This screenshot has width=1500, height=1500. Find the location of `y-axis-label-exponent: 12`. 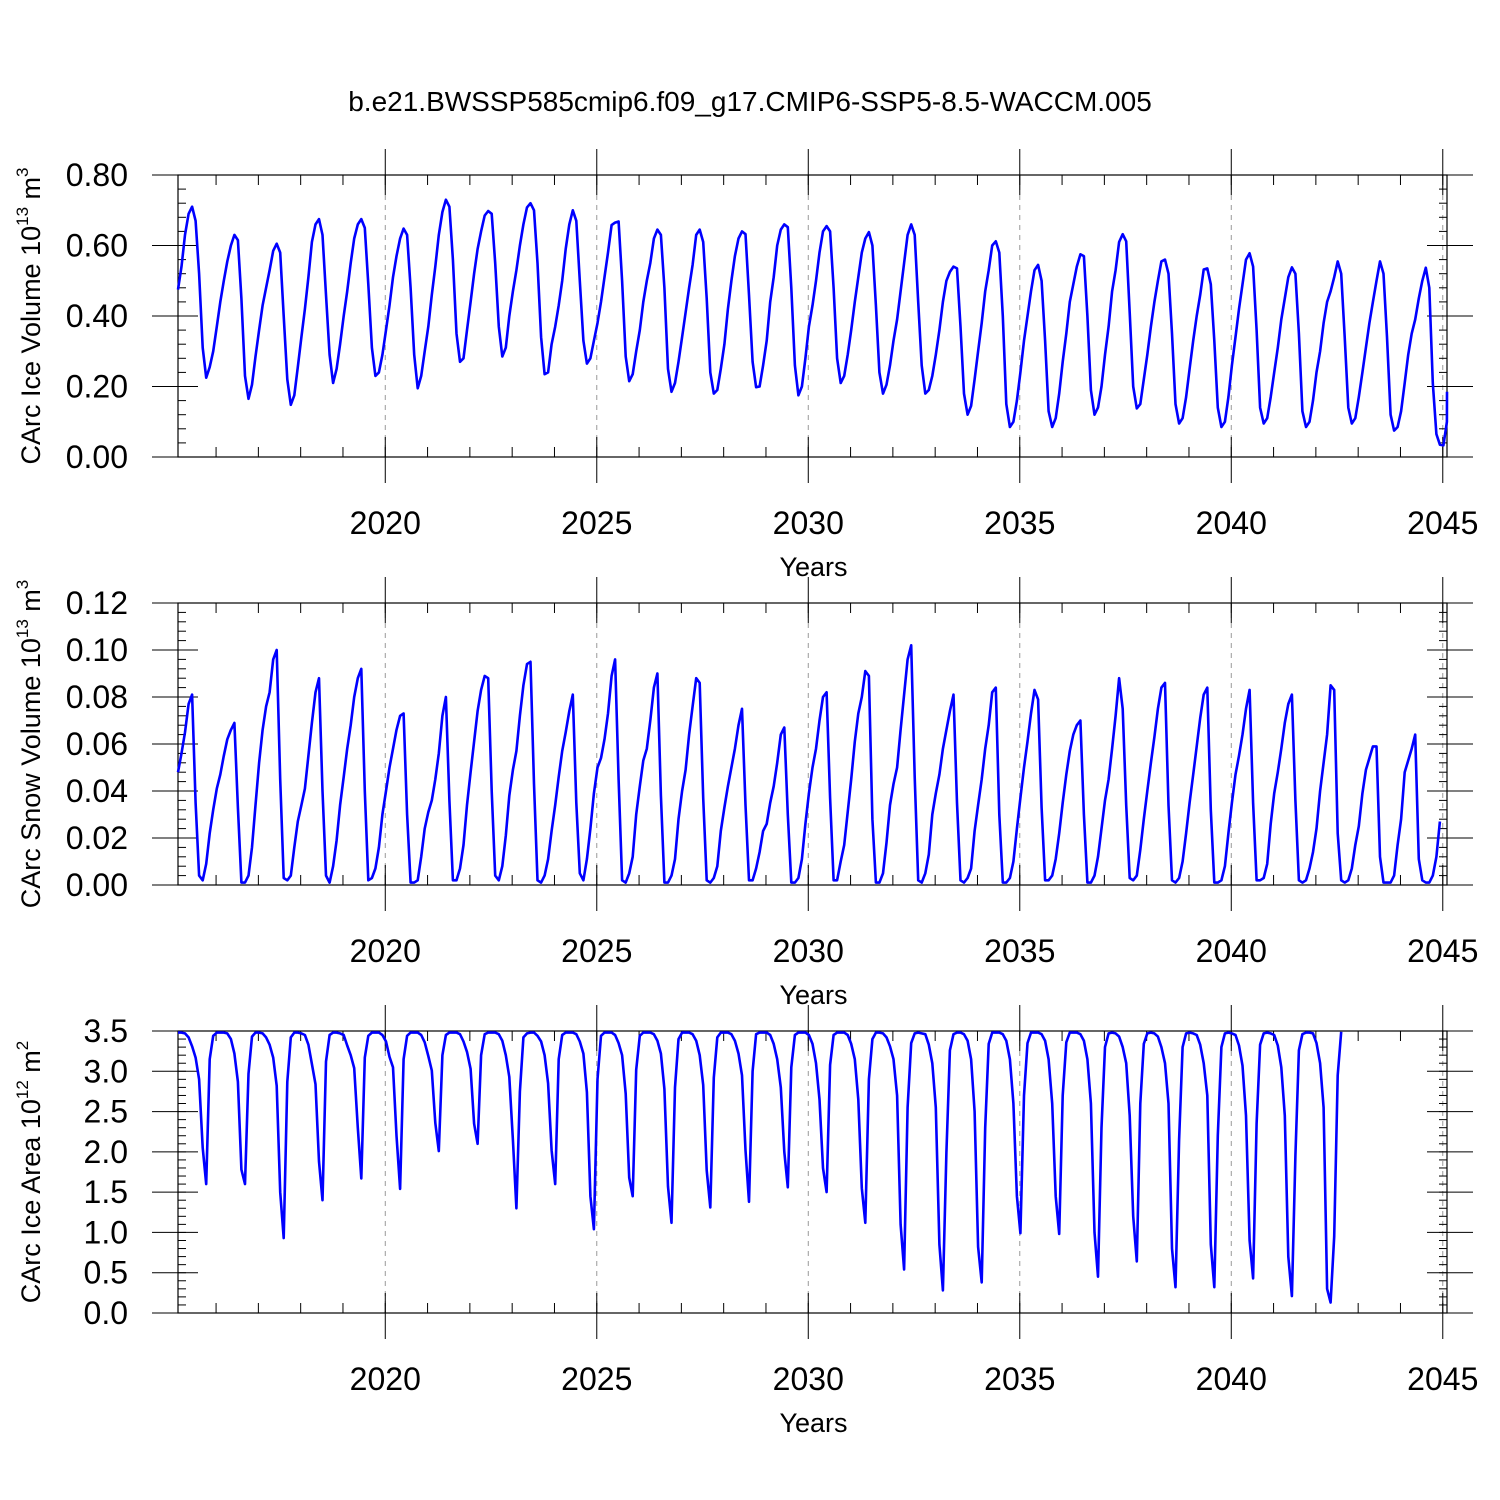

y-axis-label-exponent: 12 is located at coordinates (22, 1089).